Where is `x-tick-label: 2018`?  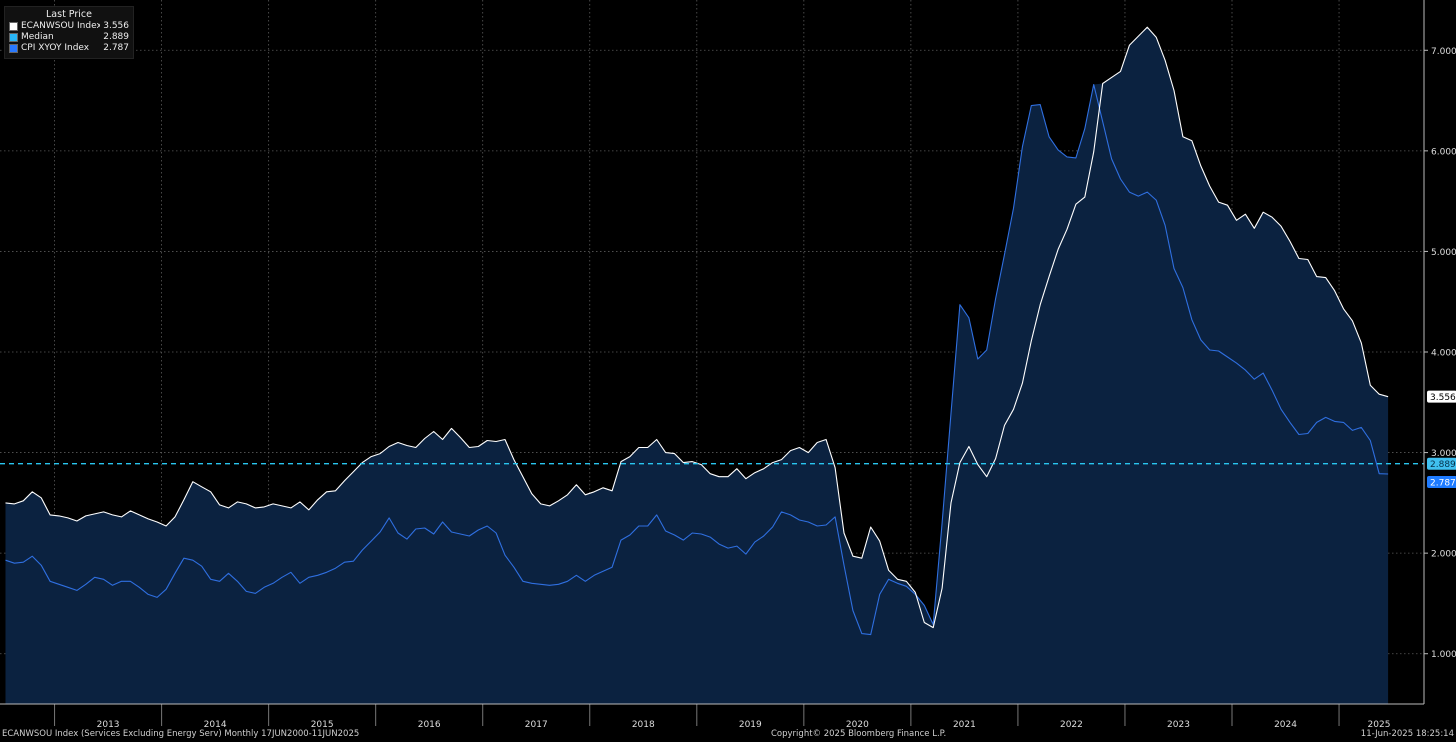
x-tick-label: 2018 is located at coordinates (643, 725).